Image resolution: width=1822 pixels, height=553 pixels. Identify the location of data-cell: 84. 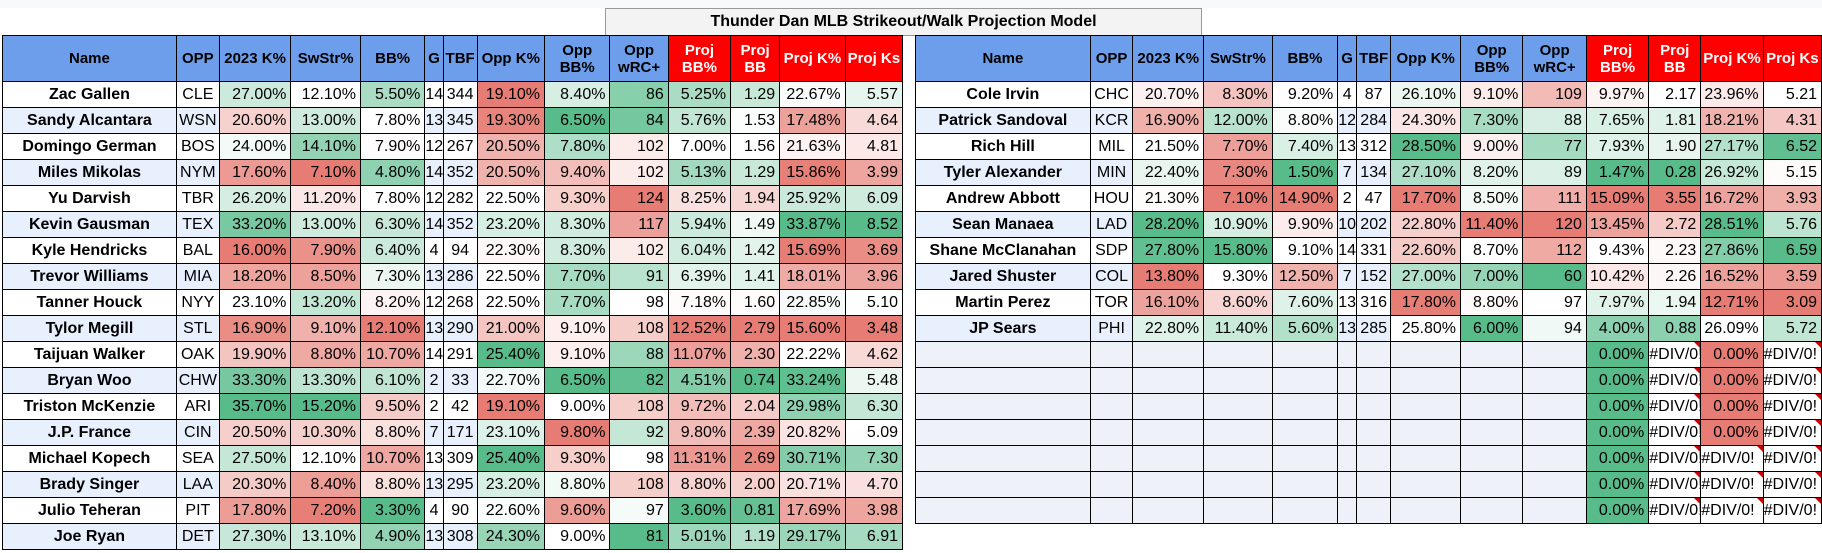
(639, 120).